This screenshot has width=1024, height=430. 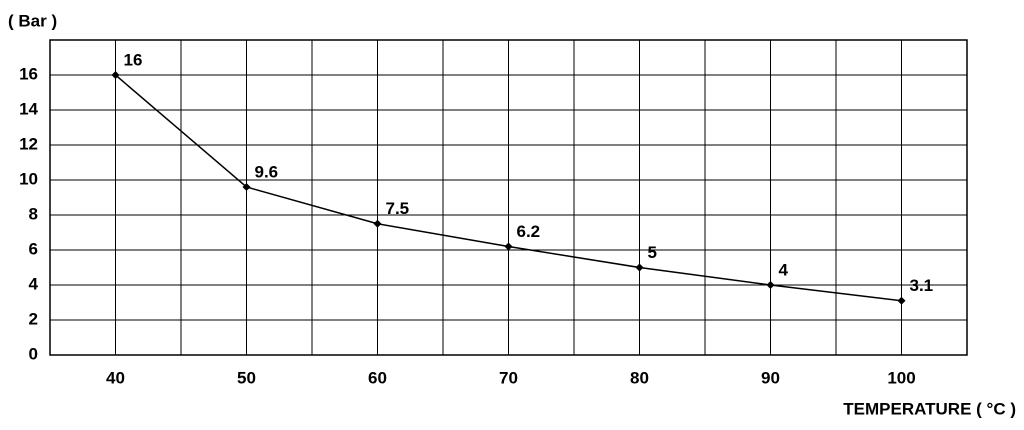 I want to click on y-tick-label: 10, so click(x=28, y=178).